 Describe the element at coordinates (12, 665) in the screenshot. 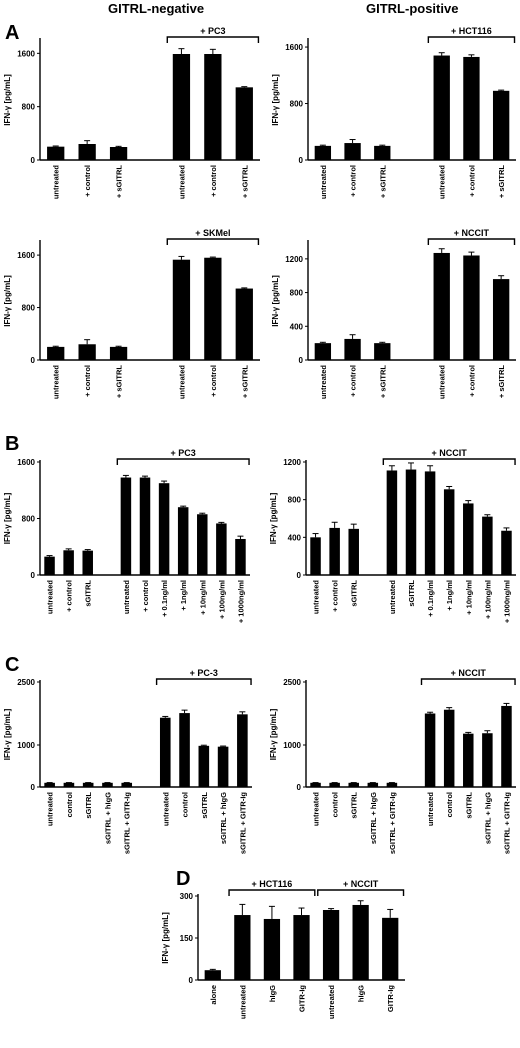

I see `panel-letter-c: C` at that location.